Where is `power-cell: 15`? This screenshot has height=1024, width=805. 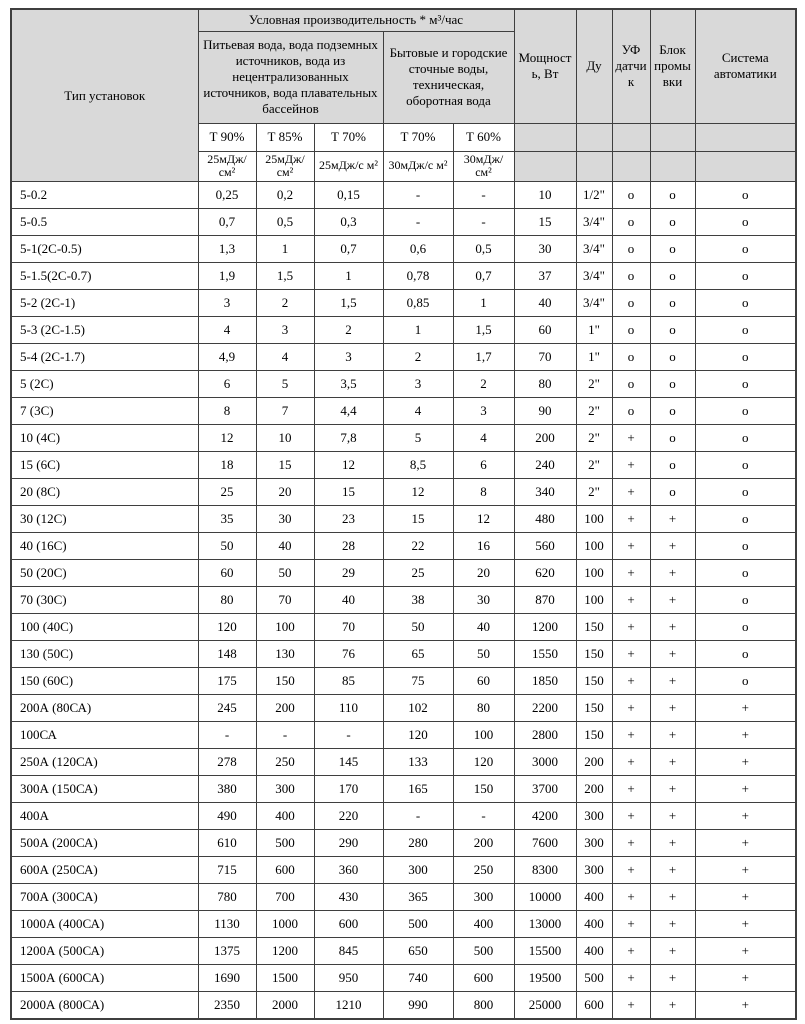
power-cell: 15 is located at coordinates (545, 222).